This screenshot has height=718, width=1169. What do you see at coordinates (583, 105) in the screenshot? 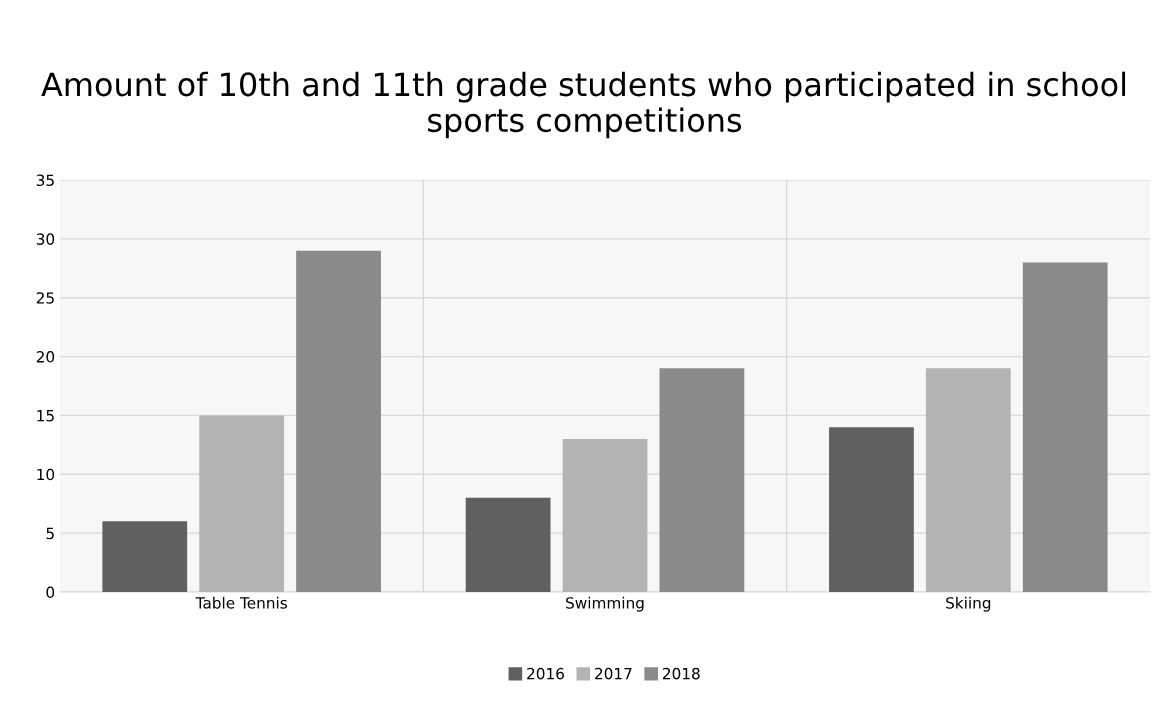
I see `chart-title: Amount of 10th and 11th grade students who participated in school sports competitions` at bounding box center [583, 105].